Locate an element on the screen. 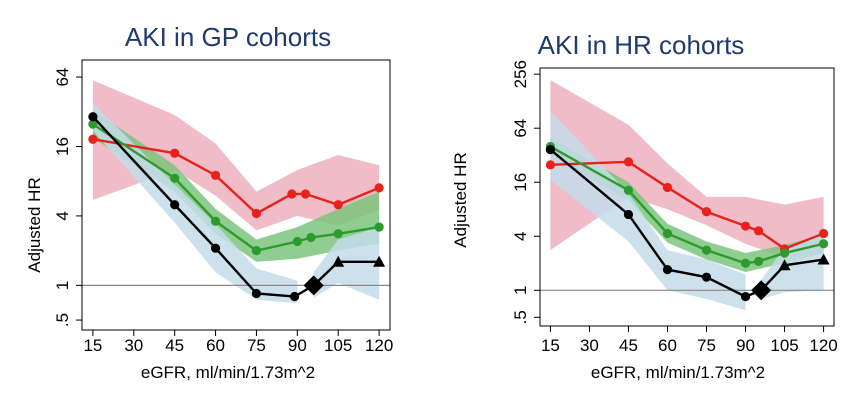 This screenshot has width=843, height=394. x-axis-label-hr: eGFR, ml/min/1.73m^2 is located at coordinates (678, 372).